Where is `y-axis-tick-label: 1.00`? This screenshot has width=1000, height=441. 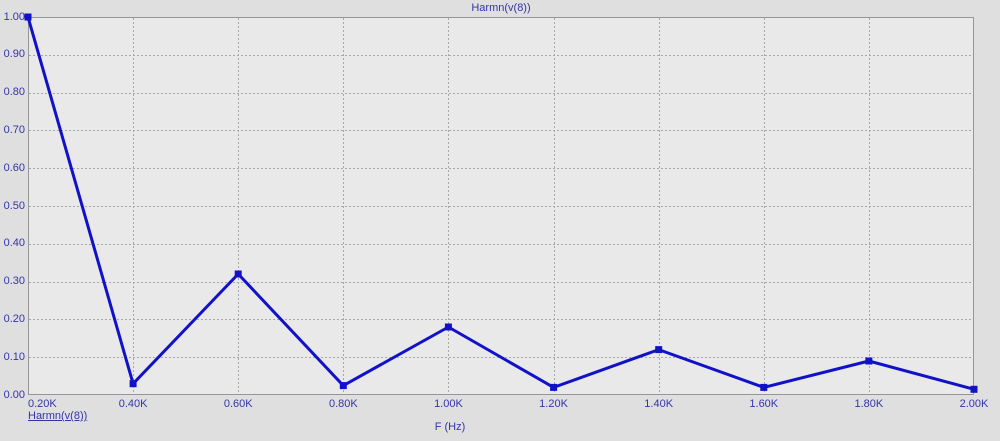
y-axis-tick-label: 1.00 is located at coordinates (14, 16).